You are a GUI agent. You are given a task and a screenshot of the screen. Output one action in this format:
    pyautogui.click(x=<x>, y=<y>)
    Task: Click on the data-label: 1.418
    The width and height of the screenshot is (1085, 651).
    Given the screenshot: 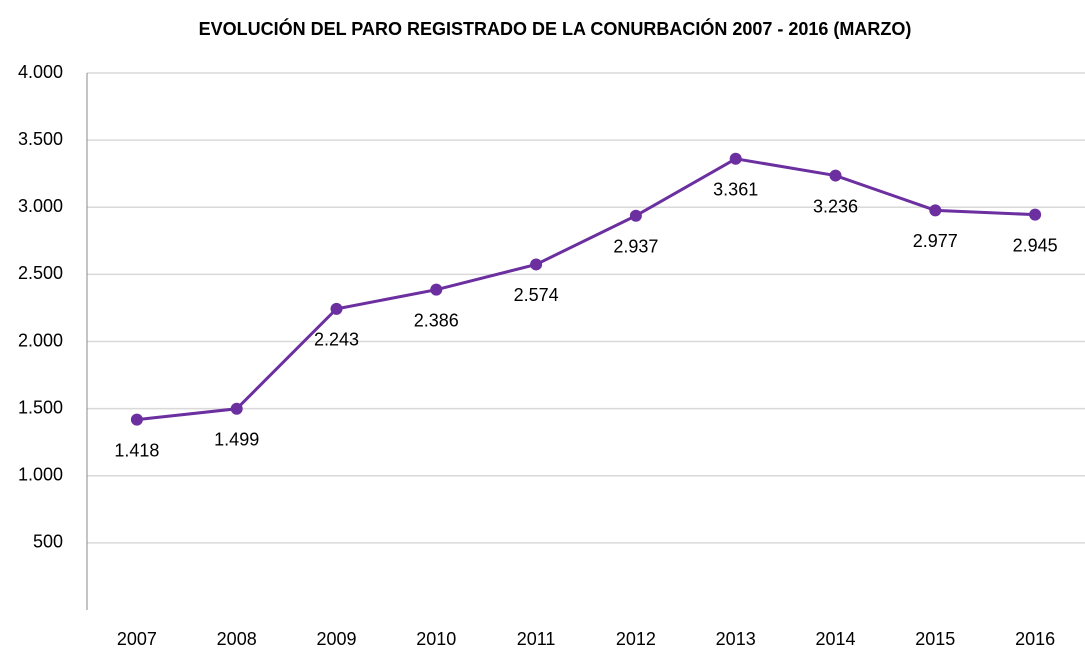 What is the action you would take?
    pyautogui.click(x=136, y=450)
    